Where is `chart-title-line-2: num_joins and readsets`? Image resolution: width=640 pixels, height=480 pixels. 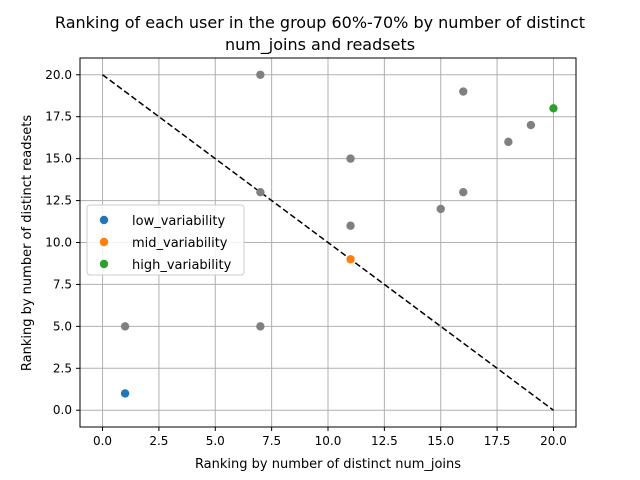 chart-title-line-2: num_joins and readsets is located at coordinates (320, 44).